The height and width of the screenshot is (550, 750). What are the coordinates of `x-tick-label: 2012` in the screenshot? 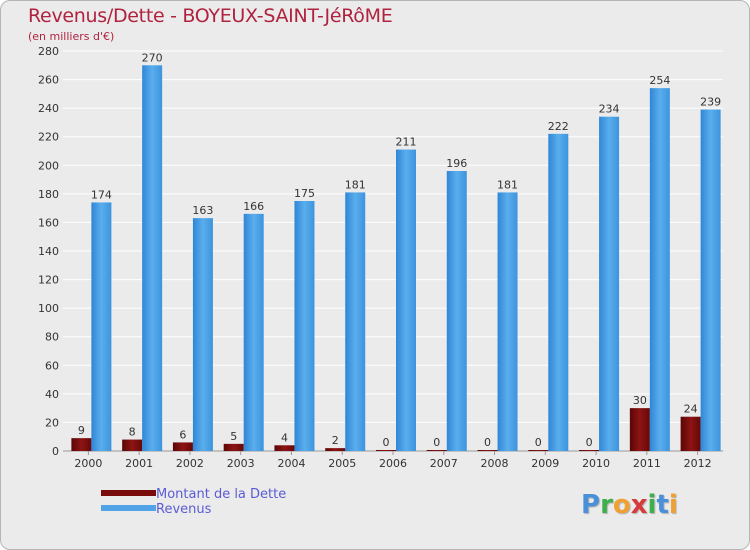 It's located at (698, 463).